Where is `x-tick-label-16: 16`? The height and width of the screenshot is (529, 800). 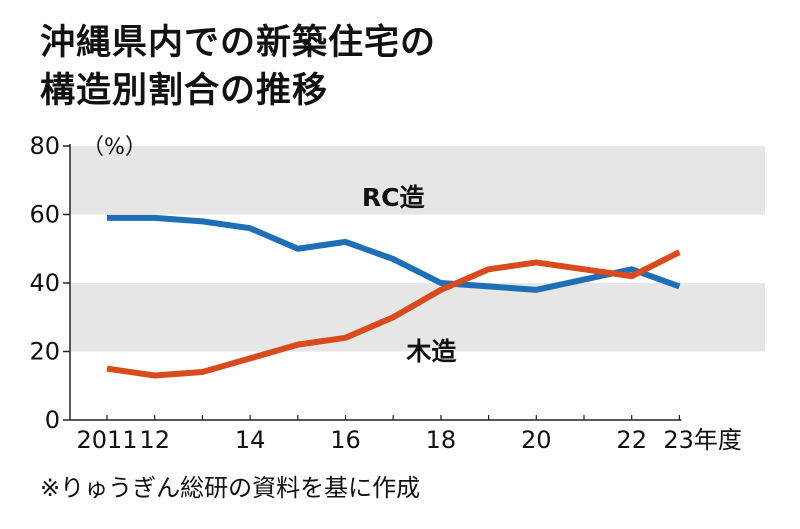 x-tick-label-16: 16 is located at coordinates (345, 440).